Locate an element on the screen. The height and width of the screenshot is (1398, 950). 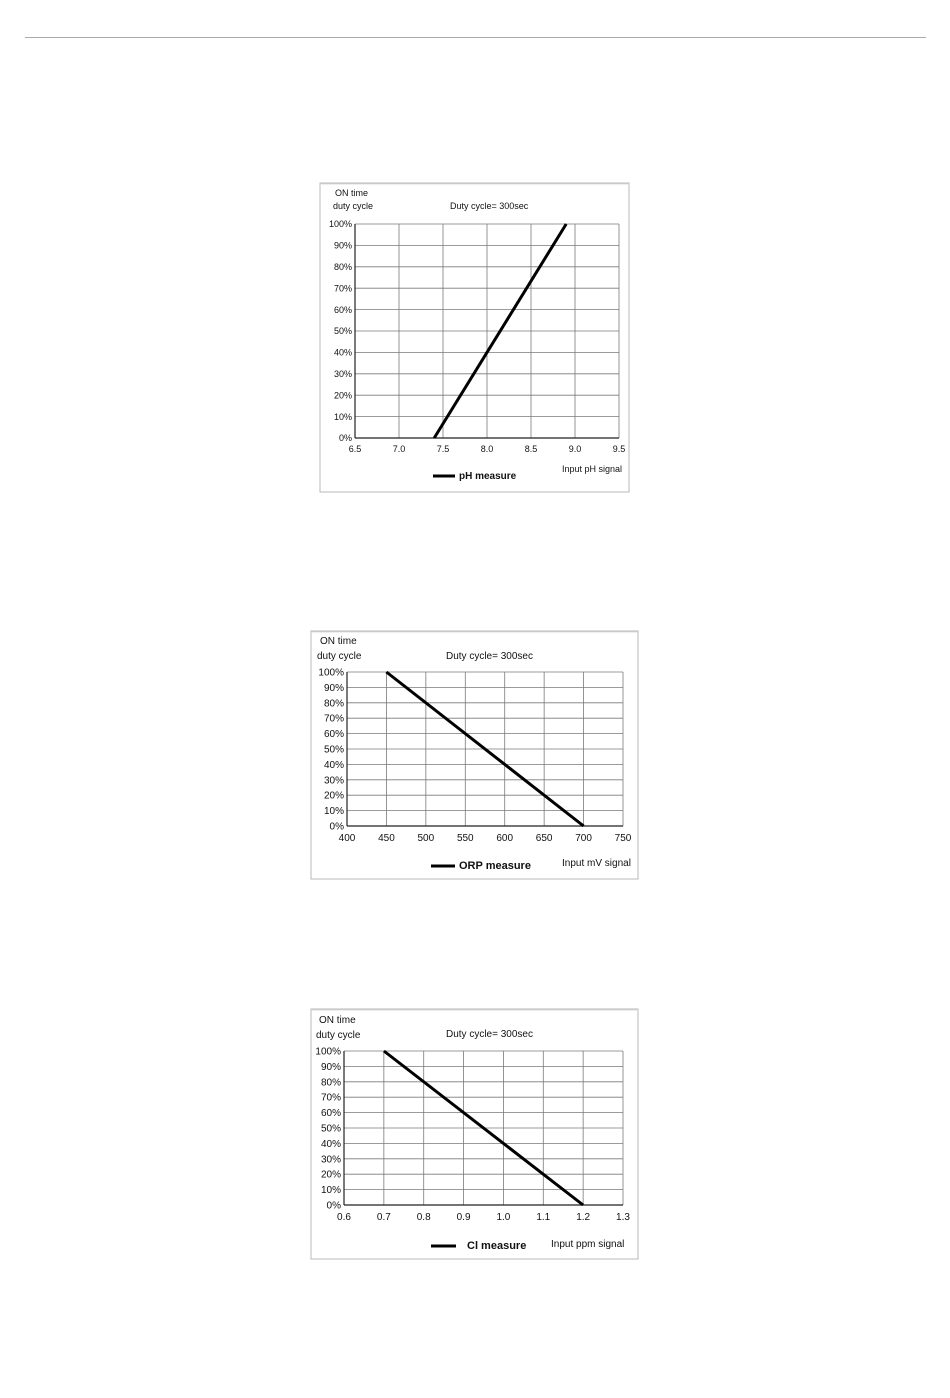
x-tick-label: 550 is located at coordinates (465, 838).